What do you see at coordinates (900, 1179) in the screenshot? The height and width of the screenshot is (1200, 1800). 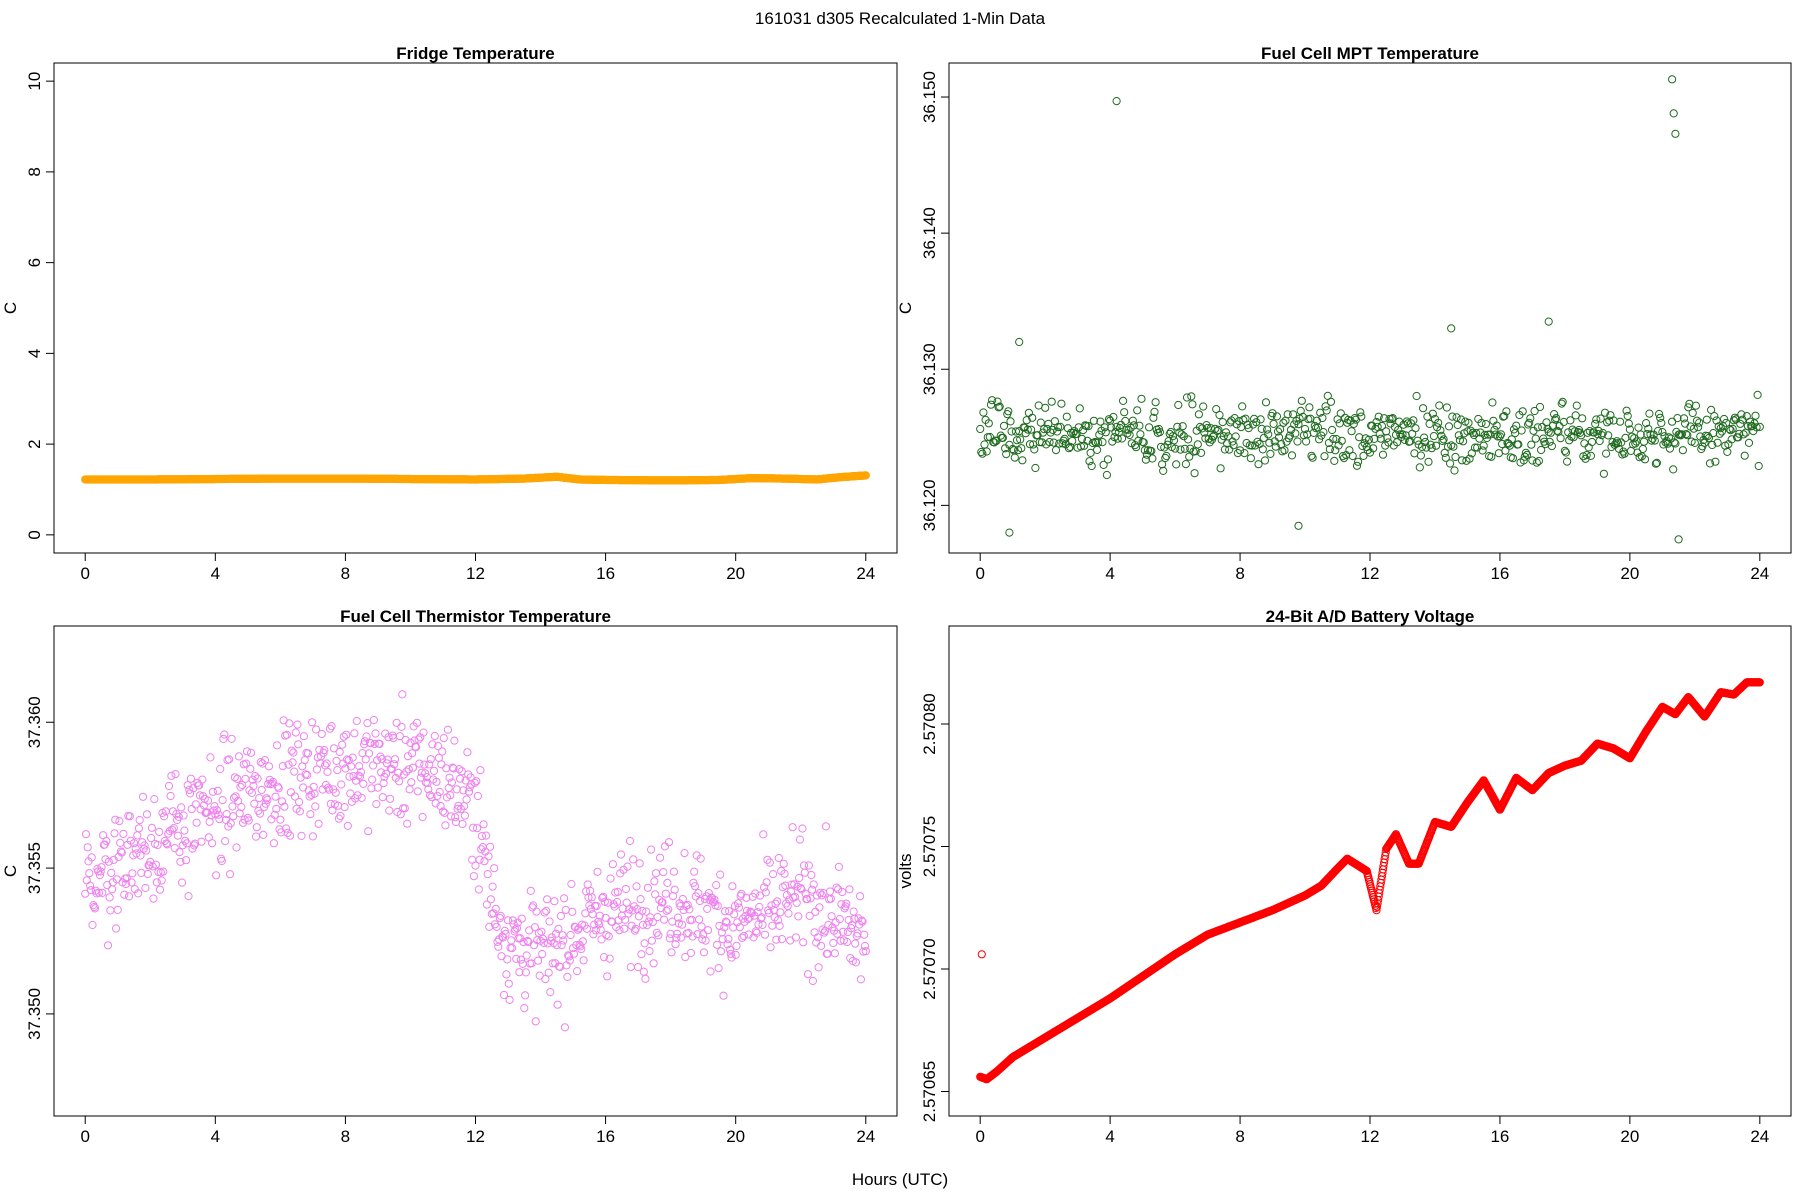 I see `x-axis-label: Hours (UTC)` at bounding box center [900, 1179].